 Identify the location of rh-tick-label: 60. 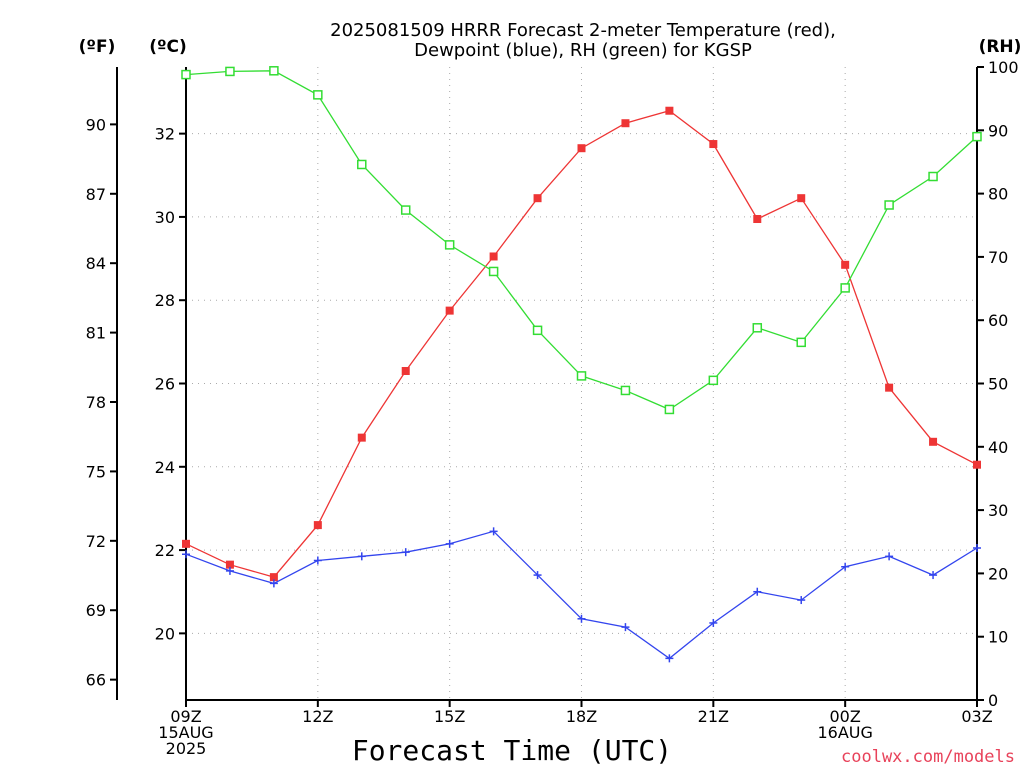
(998, 320).